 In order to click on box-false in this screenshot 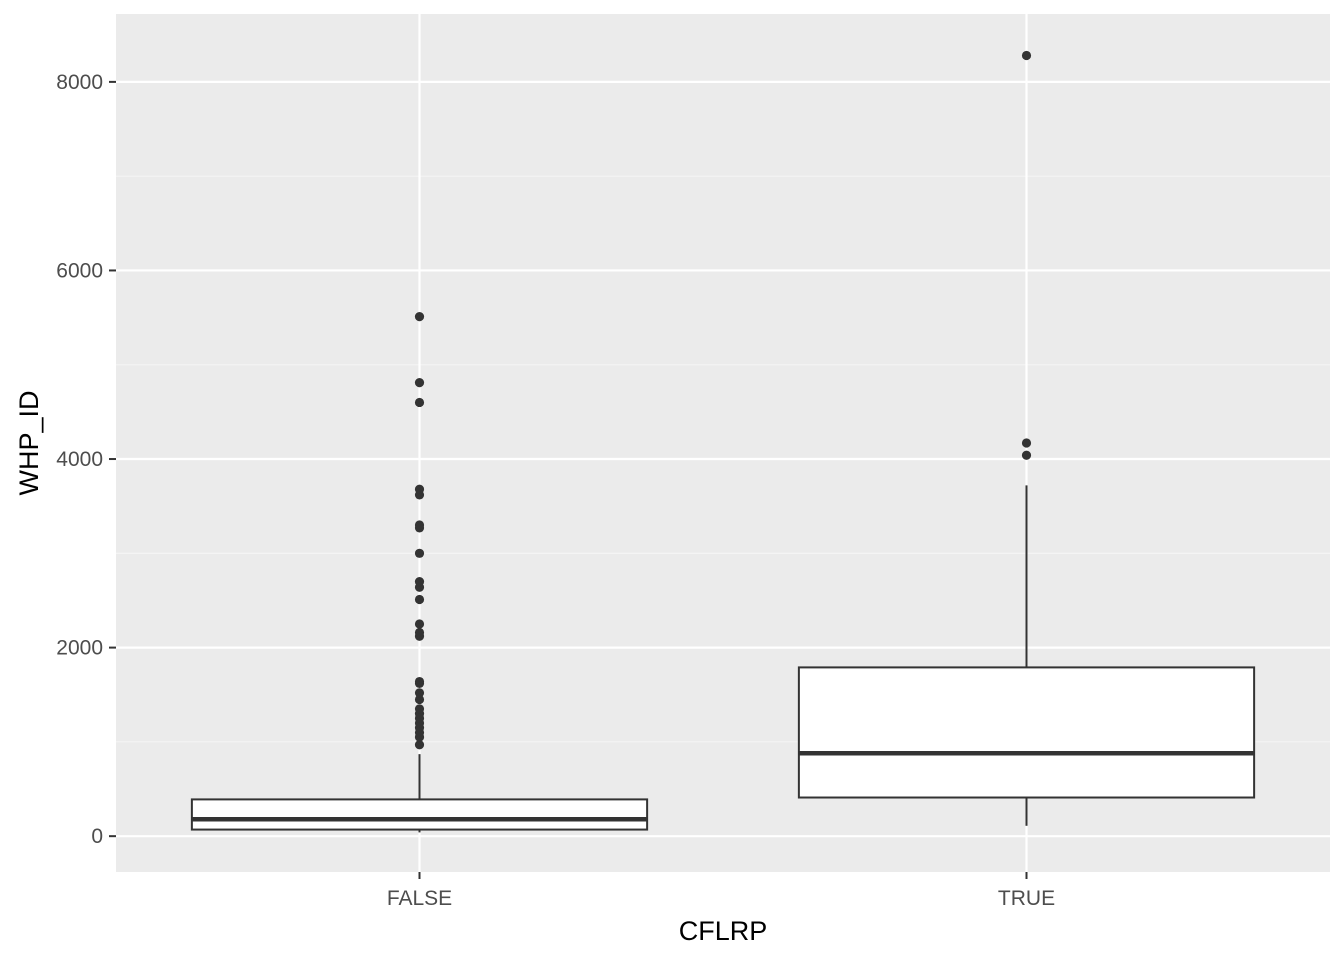, I will do `click(419, 793)`.